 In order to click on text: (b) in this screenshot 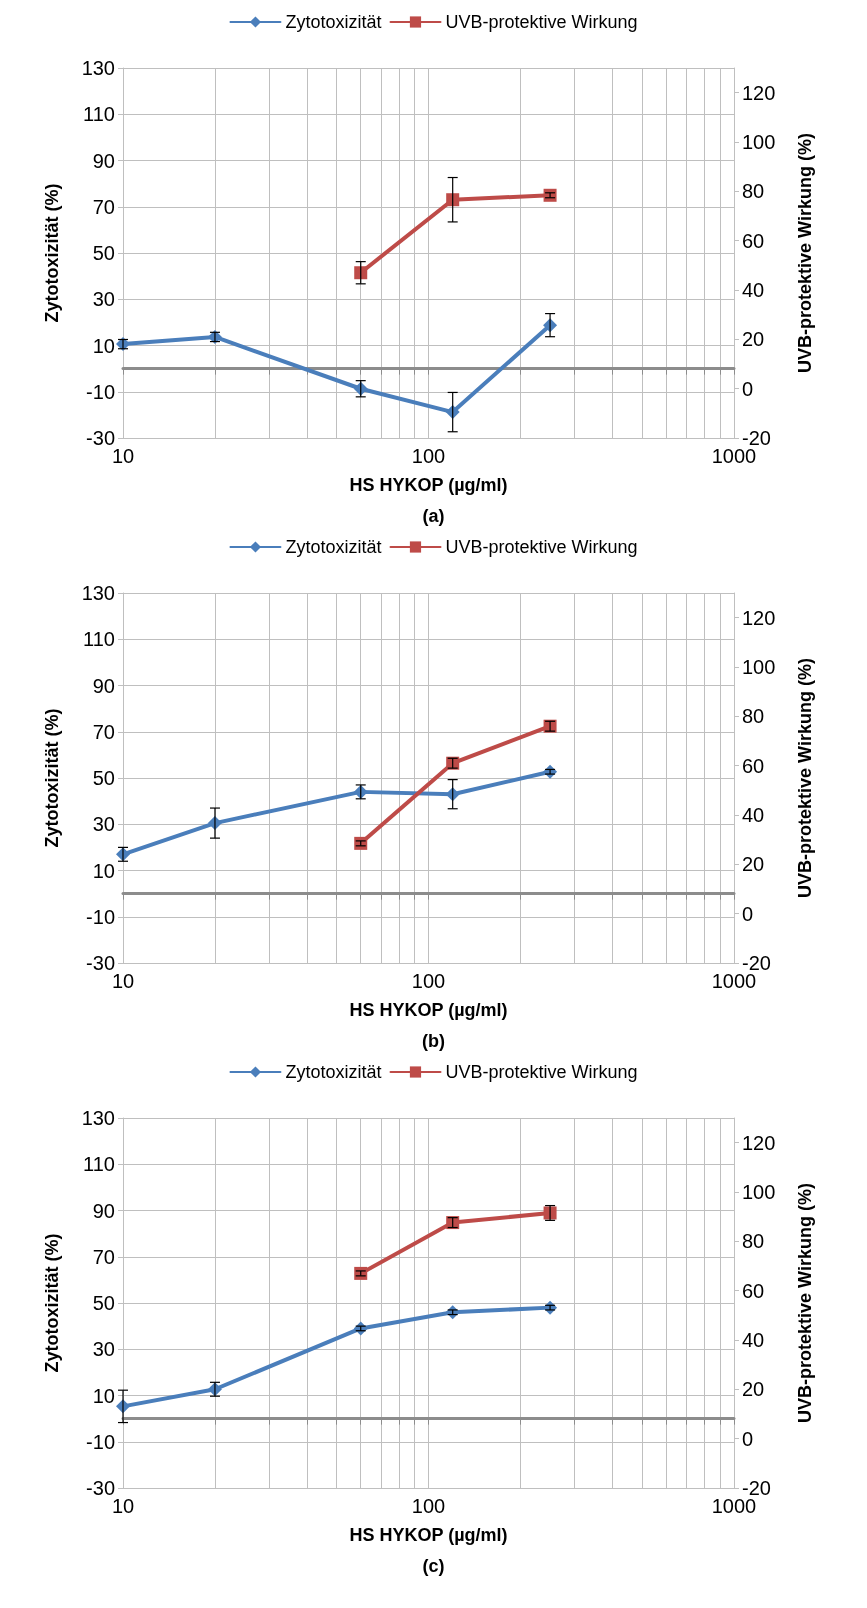, I will do `click(433, 1041)`.